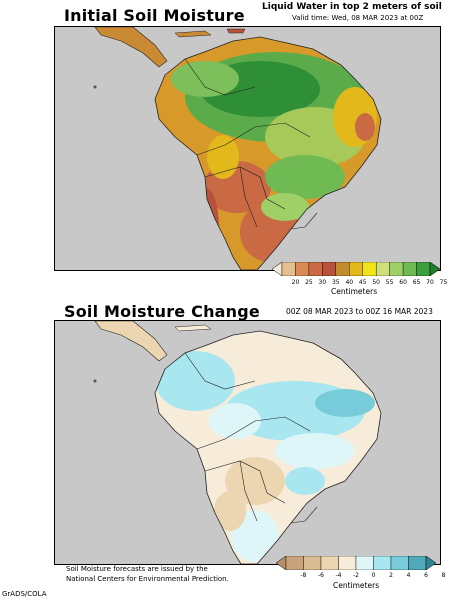 The width and height of the screenshot is (464, 600). What do you see at coordinates (358, 18) in the screenshot?
I see `top-panel-valid-time: Valid time: Wed, 08 MAR 2023 at 00Z` at bounding box center [358, 18].